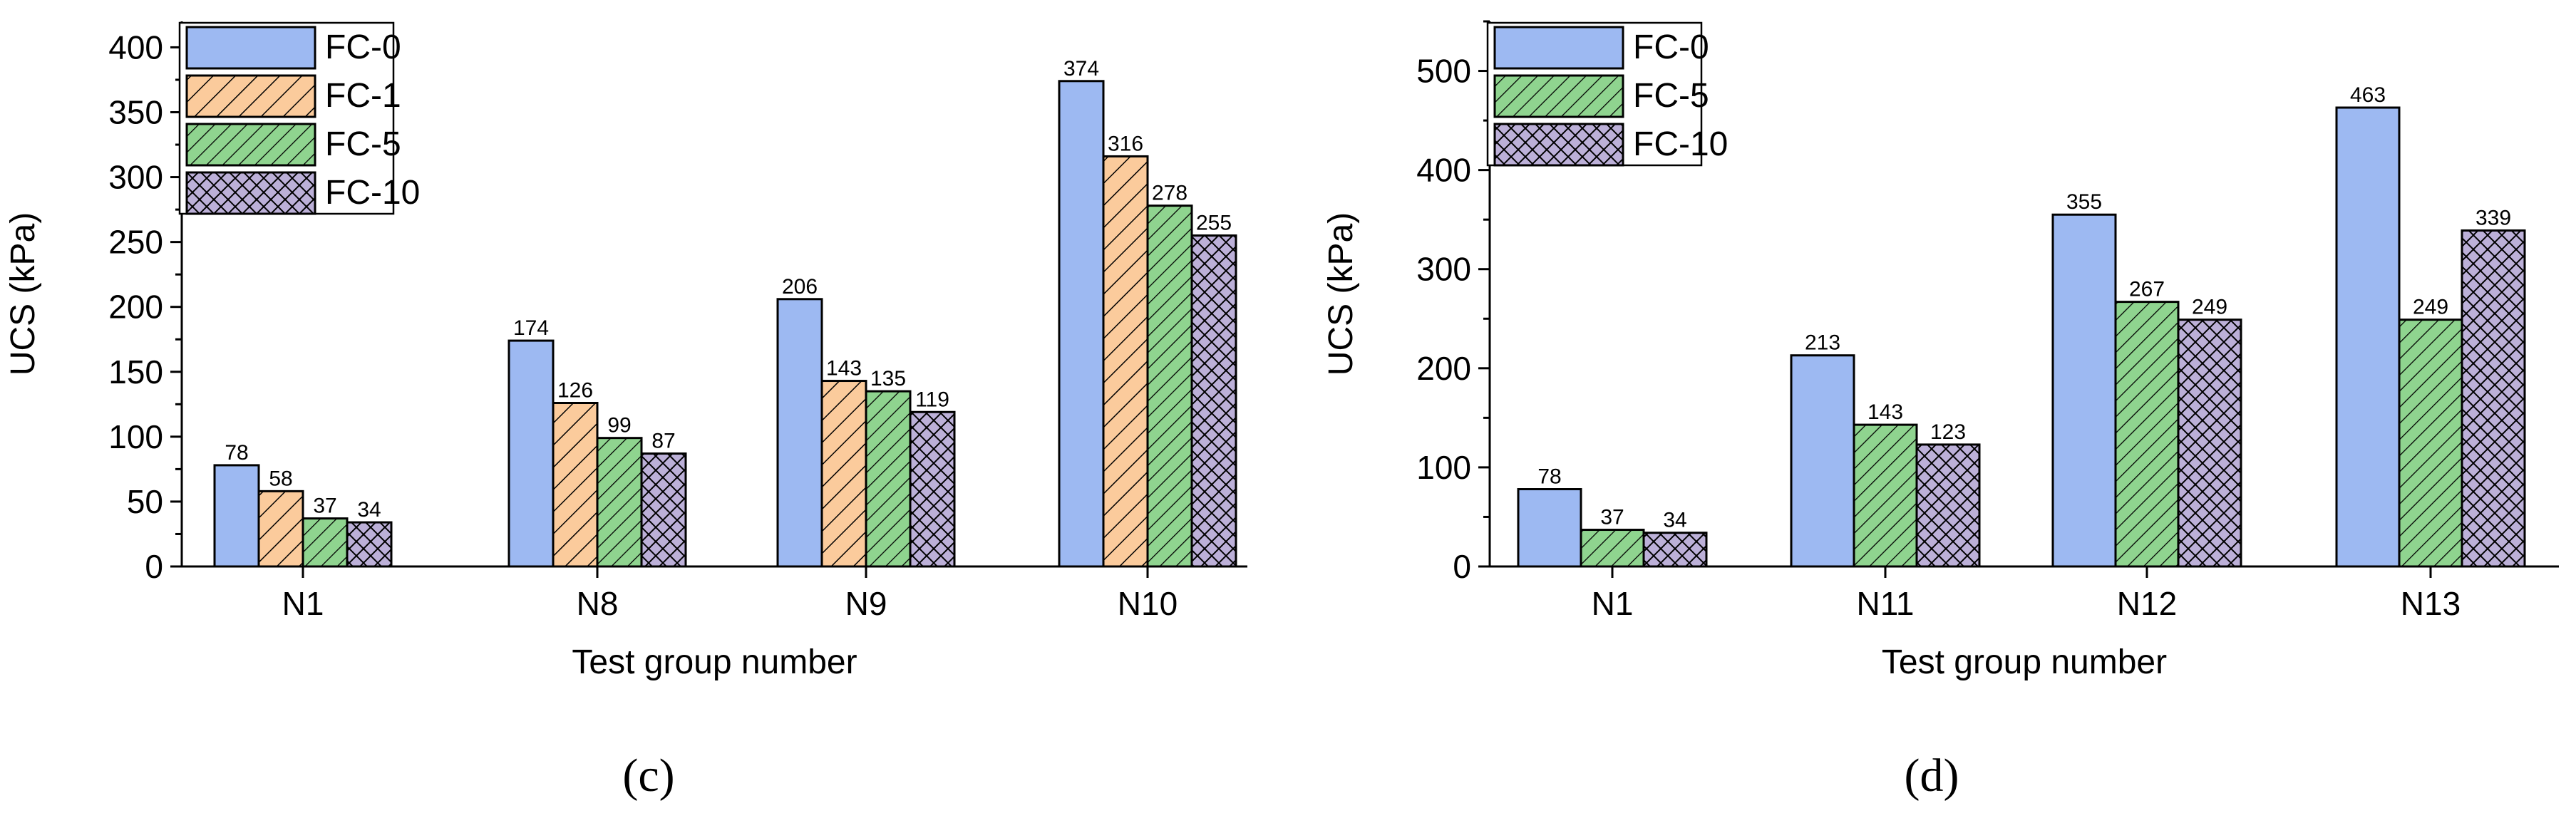 This screenshot has width=2576, height=818. I want to click on x-axis-label: Test group number, so click(2024, 662).